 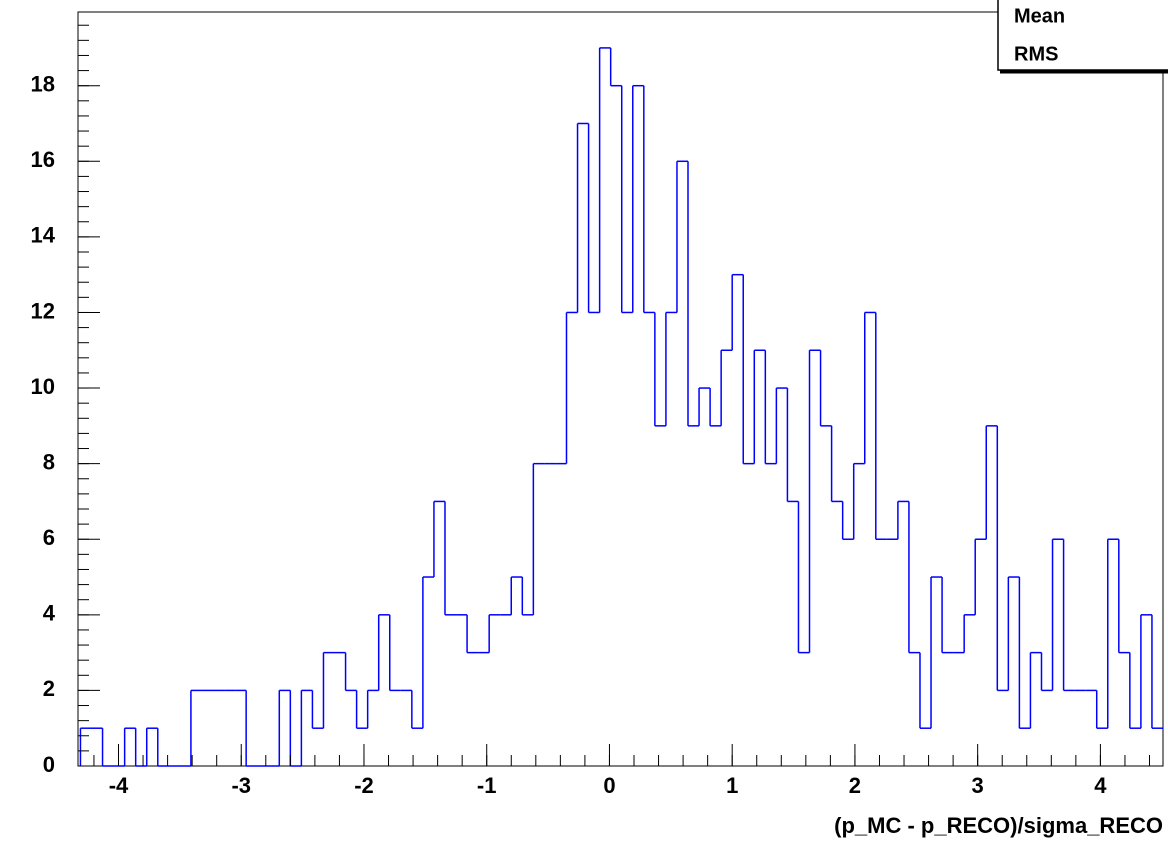 I want to click on stats-label: RMS, so click(x=1036, y=54).